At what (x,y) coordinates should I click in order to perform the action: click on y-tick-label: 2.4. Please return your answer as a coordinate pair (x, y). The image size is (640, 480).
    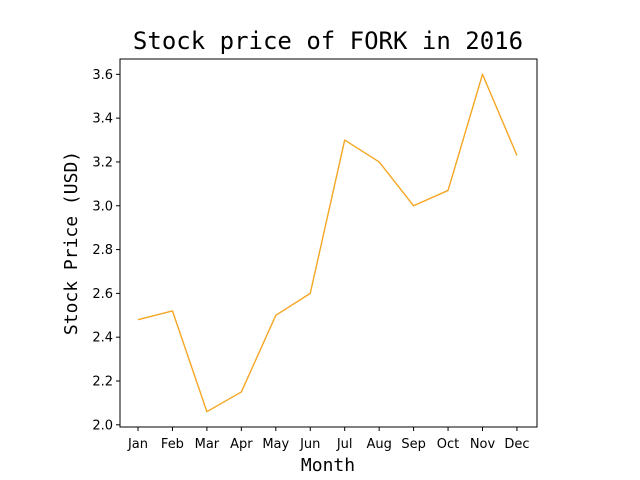
    Looking at the image, I should click on (102, 338).